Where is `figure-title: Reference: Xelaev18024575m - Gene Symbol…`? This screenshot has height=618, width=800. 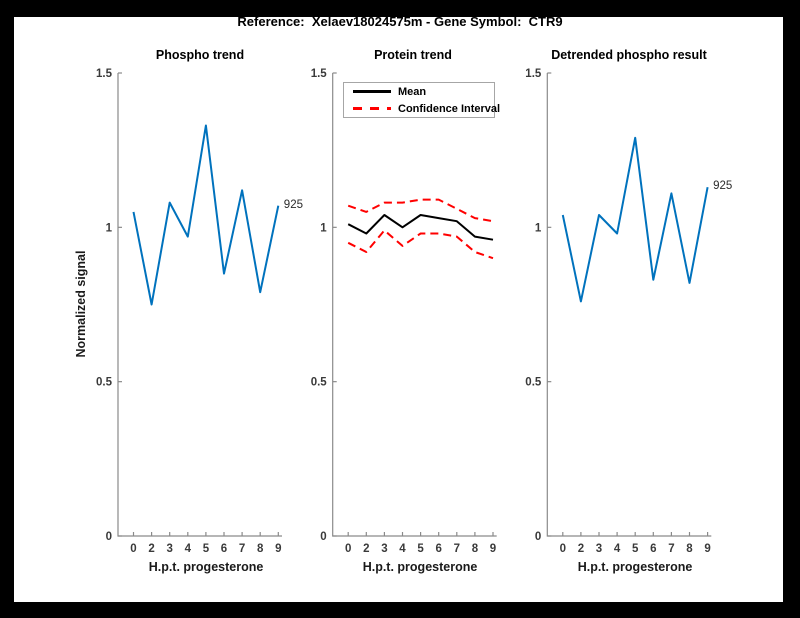
figure-title: Reference: Xelaev18024575m - Gene Symbol… is located at coordinates (400, 21).